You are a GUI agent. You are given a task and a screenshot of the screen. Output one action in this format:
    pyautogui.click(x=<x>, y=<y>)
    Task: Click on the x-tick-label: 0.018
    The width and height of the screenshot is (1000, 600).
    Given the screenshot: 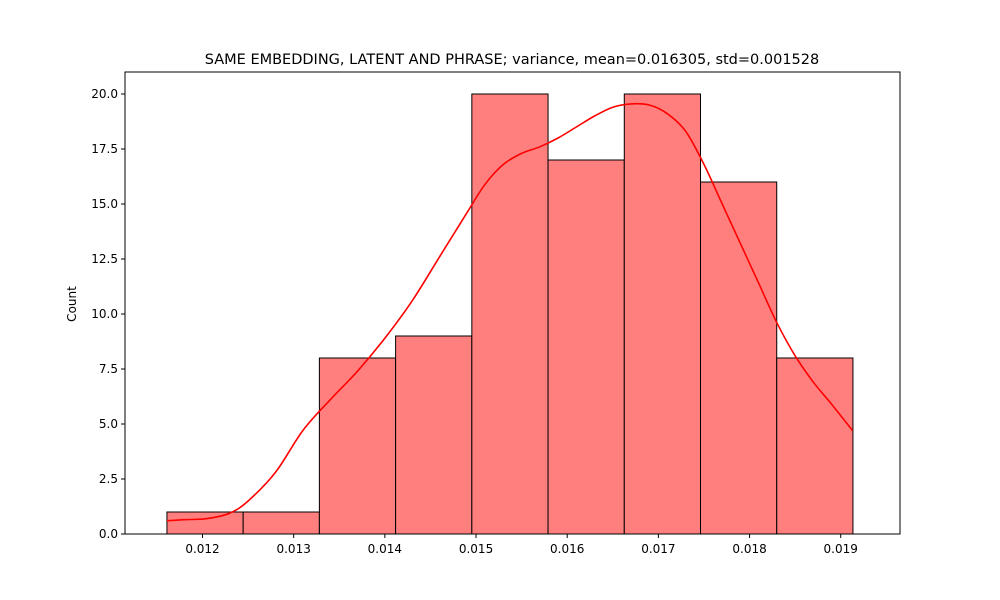 What is the action you would take?
    pyautogui.click(x=749, y=549)
    